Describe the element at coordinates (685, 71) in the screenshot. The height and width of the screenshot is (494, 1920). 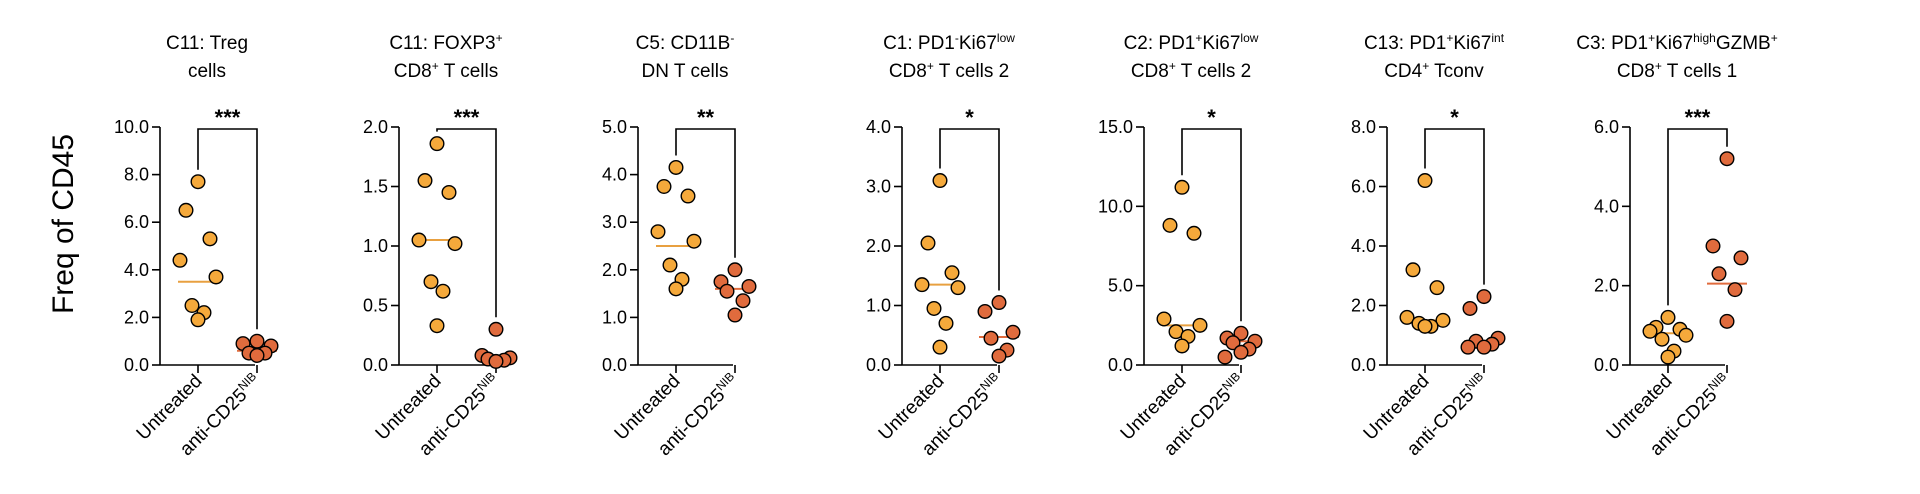
I see `title-text: DN T cells` at that location.